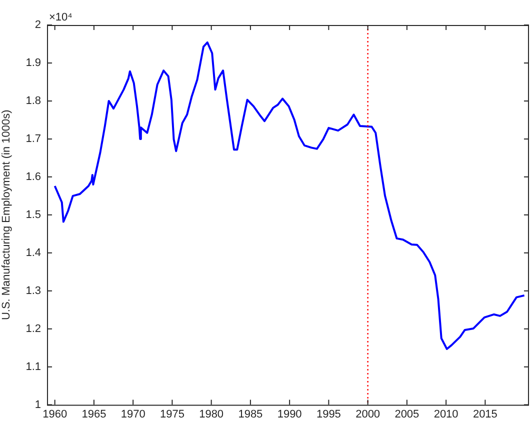  What do you see at coordinates (250, 414) in the screenshot?
I see `x-tick-label: 1985` at bounding box center [250, 414].